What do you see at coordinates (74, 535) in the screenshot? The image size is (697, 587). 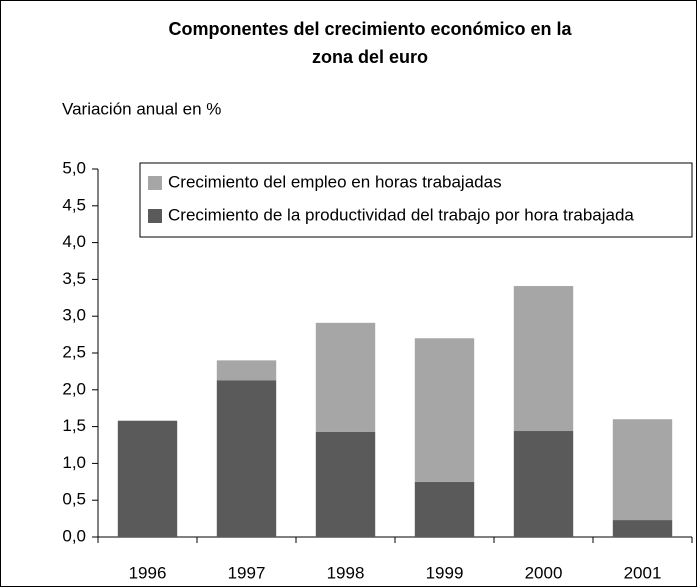 I see `y-tick-label: 0,0` at bounding box center [74, 535].